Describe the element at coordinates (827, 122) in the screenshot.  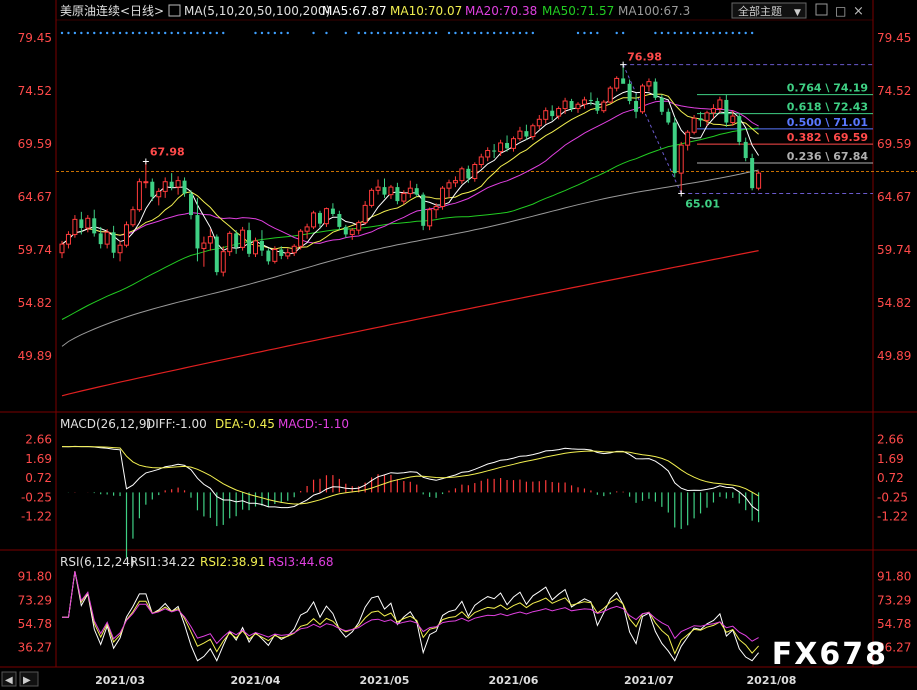
I see `fib-level-label: 0.500 \ 71.01` at that location.